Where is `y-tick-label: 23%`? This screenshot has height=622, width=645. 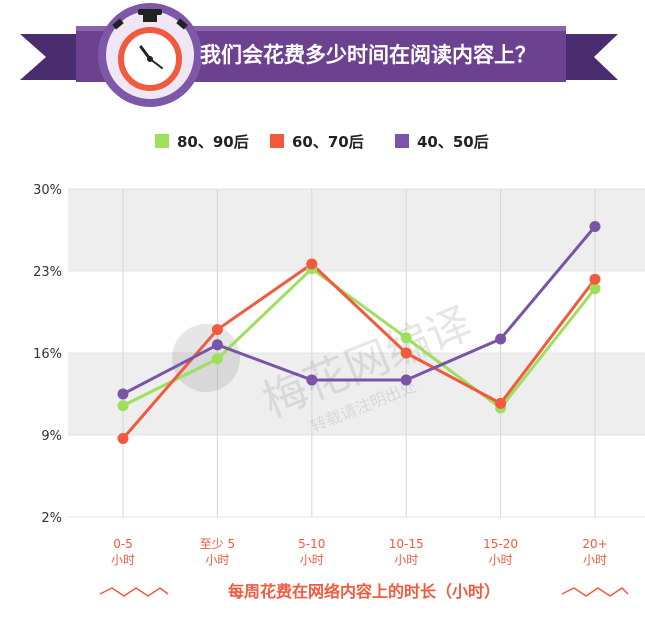
y-tick-label: 23% is located at coordinates (47, 272).